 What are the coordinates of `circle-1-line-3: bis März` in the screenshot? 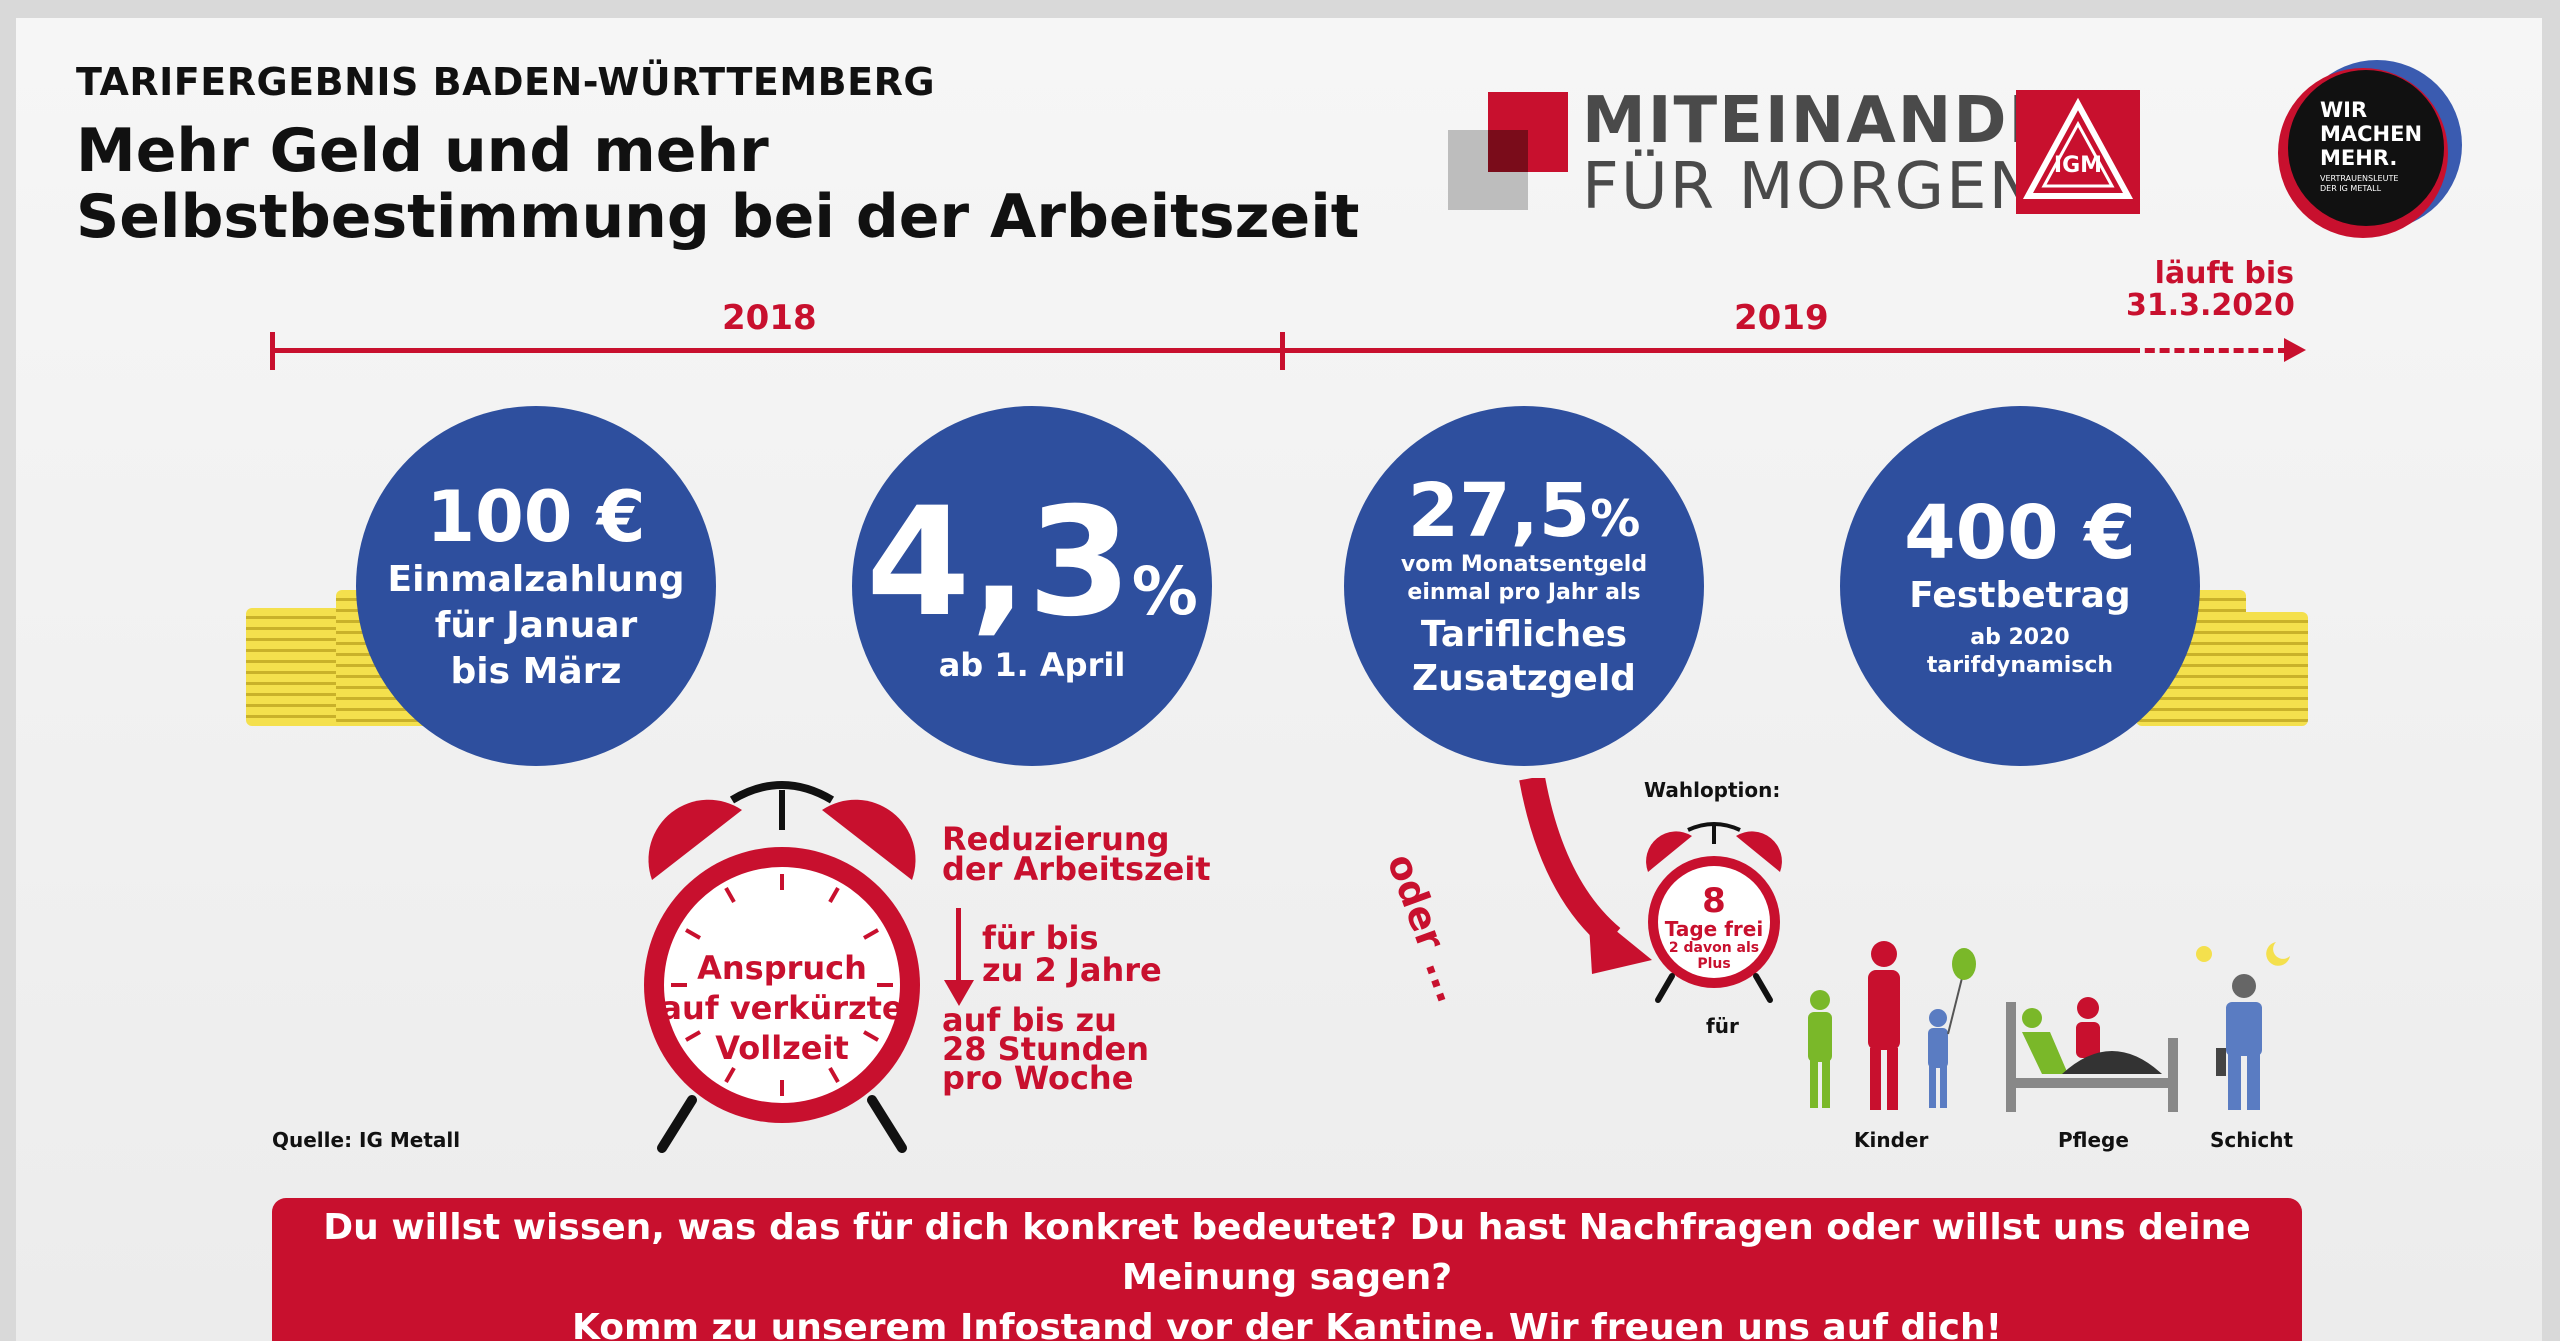 It's located at (536, 671).